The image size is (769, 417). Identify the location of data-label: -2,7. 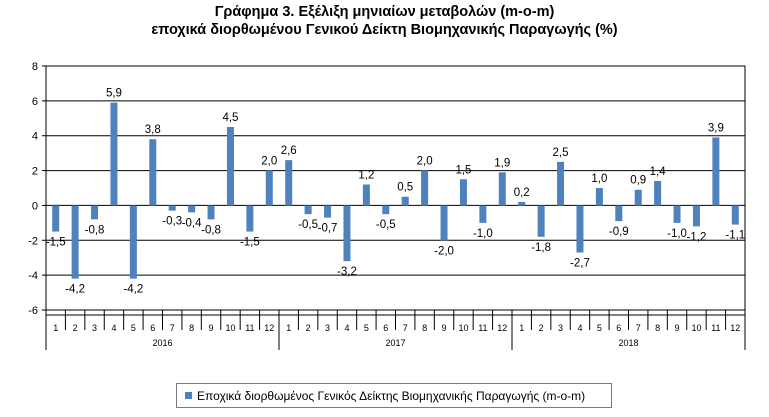
(580, 263).